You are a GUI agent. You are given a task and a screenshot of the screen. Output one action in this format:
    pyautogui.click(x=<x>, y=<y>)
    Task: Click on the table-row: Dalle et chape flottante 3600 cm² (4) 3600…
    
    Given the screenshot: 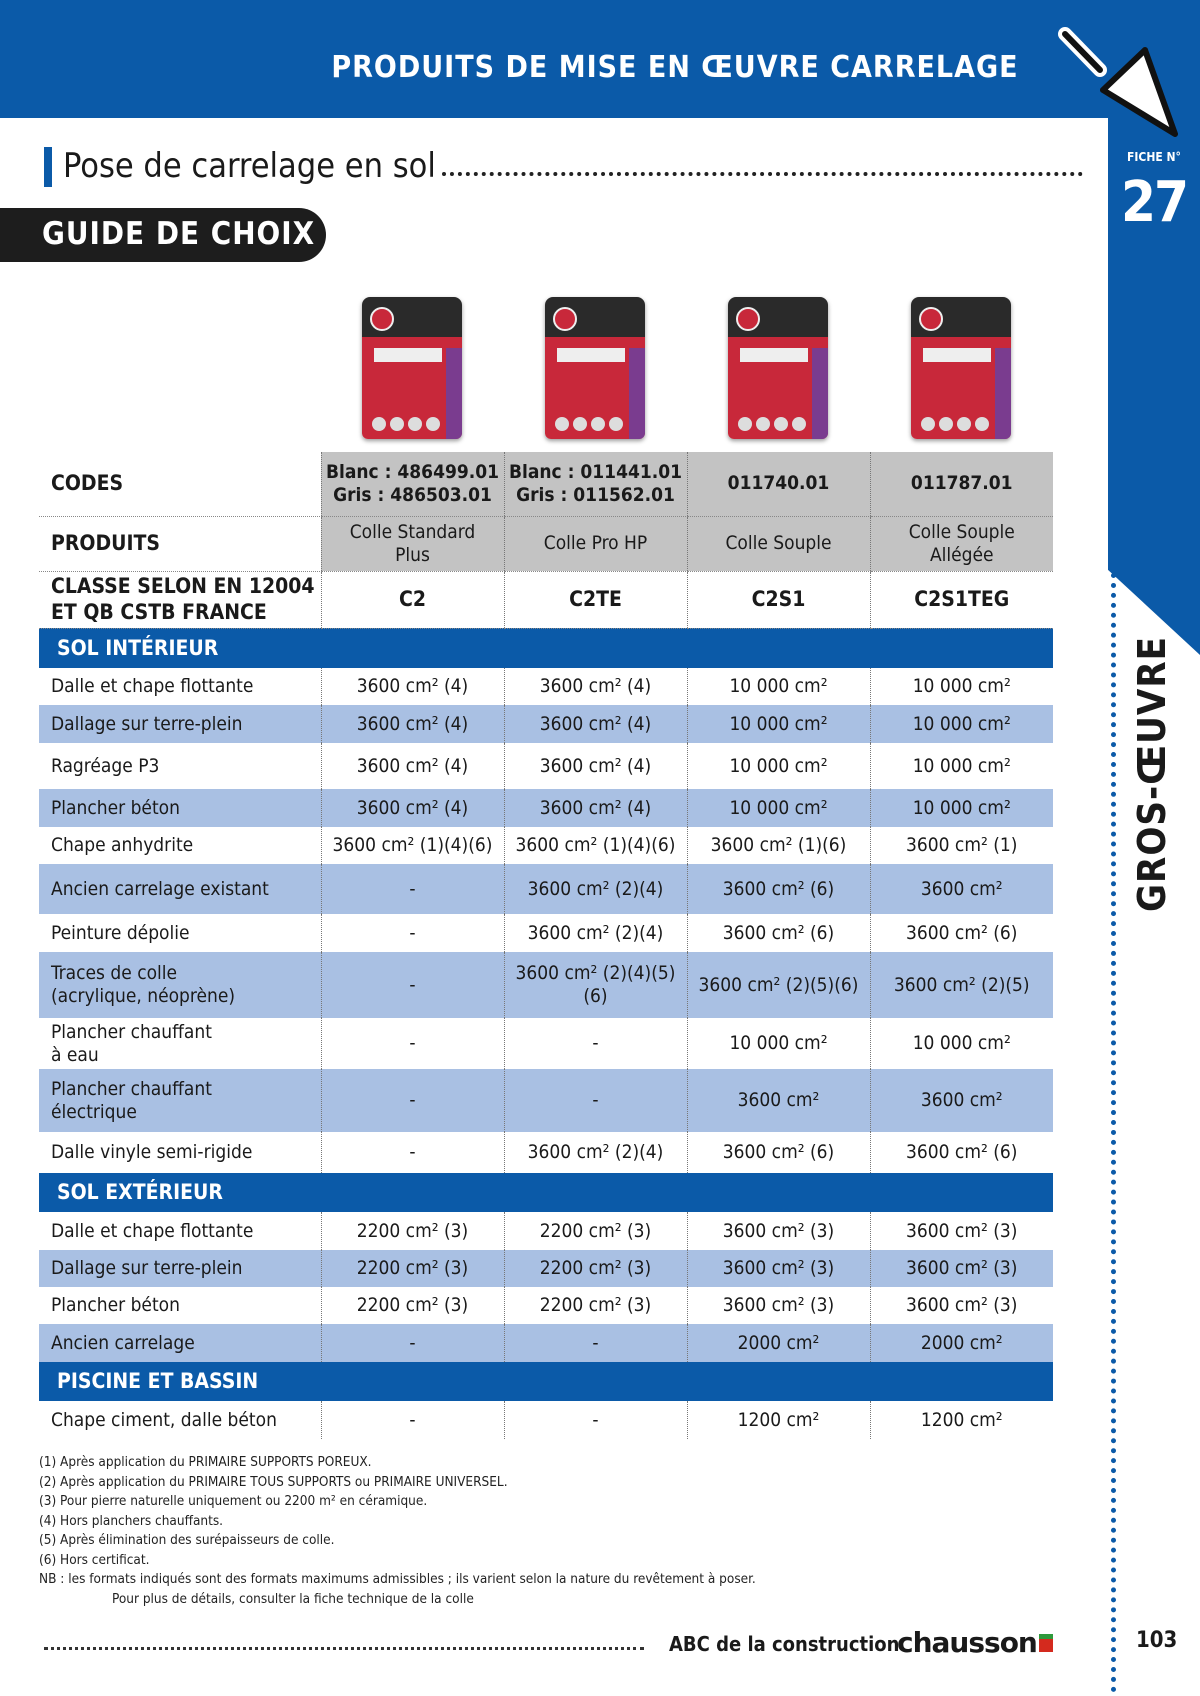 What is the action you would take?
    pyautogui.click(x=546, y=686)
    